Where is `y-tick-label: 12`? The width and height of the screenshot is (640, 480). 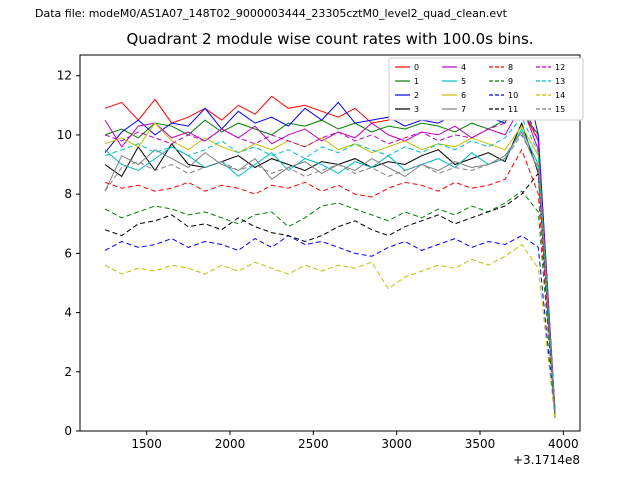
y-tick-label: 12 is located at coordinates (64, 76).